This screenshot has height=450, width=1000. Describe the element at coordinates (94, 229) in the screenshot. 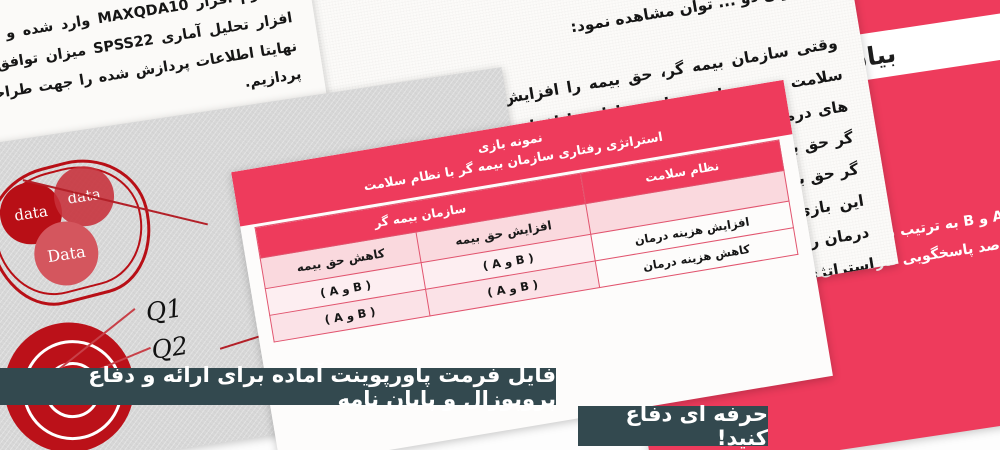

I see `data-bubble-cluster: data data Data` at that location.